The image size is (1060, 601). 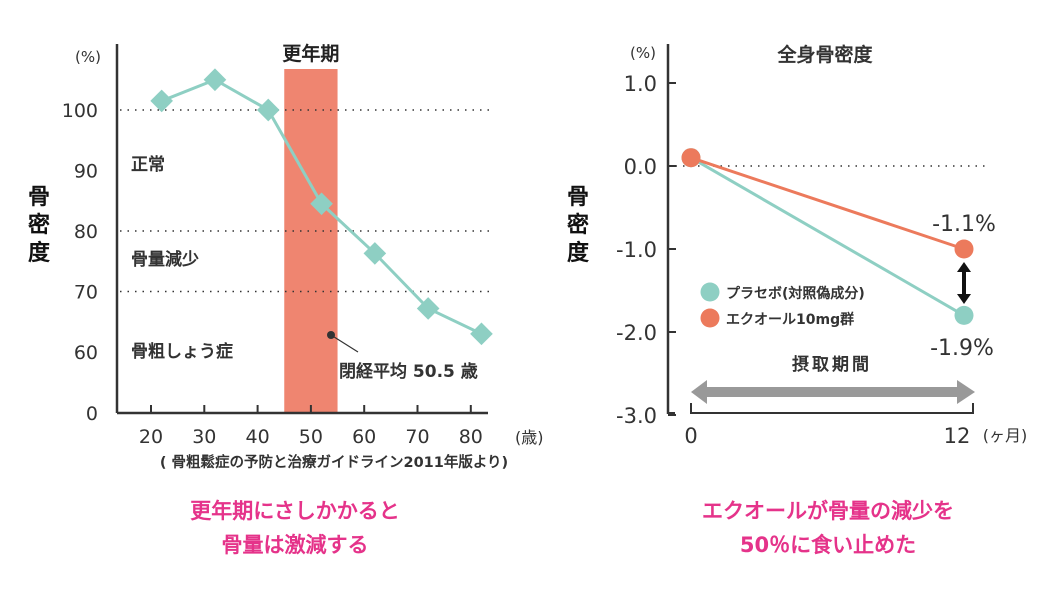 What do you see at coordinates (86, 293) in the screenshot?
I see `y-tick-label: 70` at bounding box center [86, 293].